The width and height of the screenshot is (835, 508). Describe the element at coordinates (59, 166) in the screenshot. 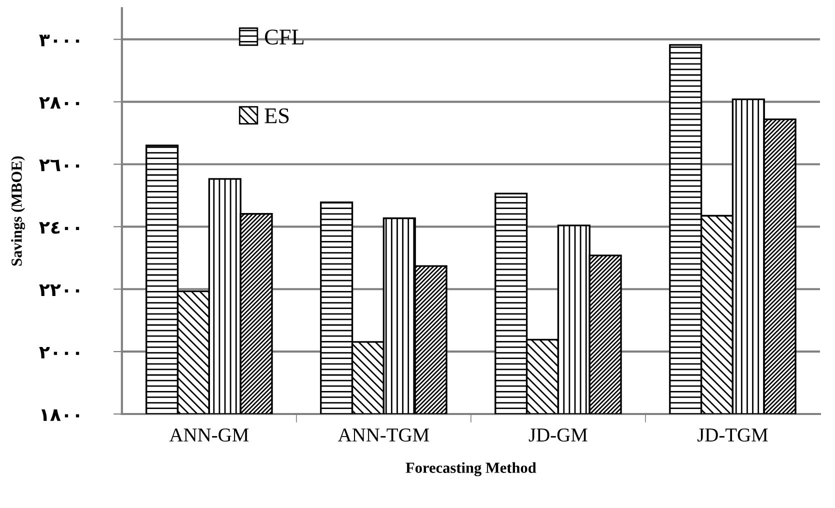

I see `y-tick-label: ۲٦۰۰` at that location.